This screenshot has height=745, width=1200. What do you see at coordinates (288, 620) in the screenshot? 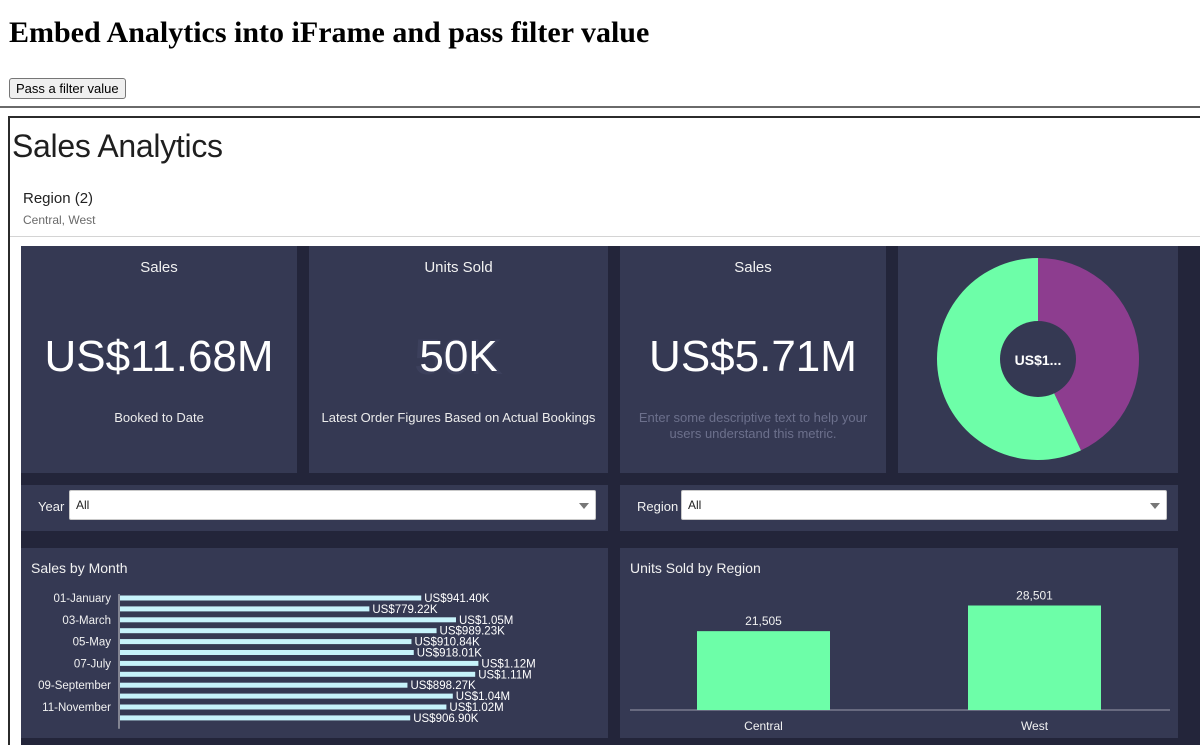
I see `bar-03-March` at bounding box center [288, 620].